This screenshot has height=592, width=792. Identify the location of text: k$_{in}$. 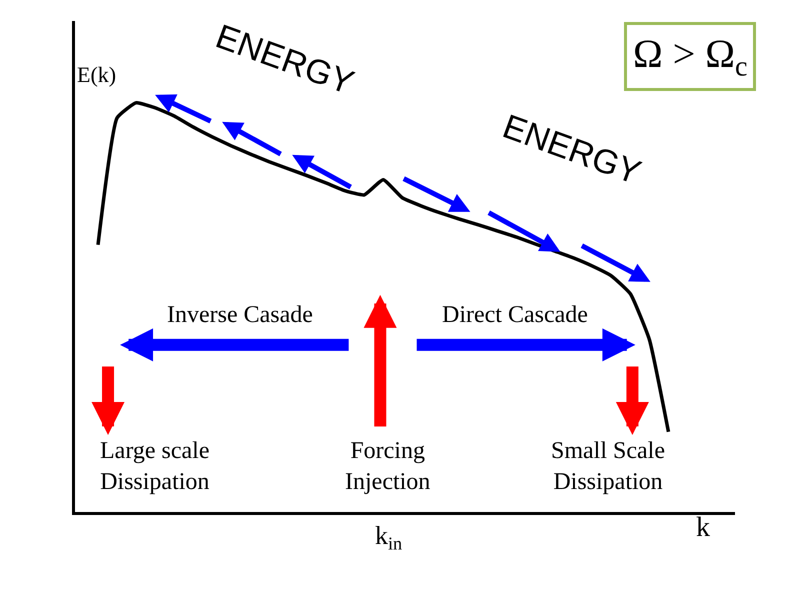
(388, 537).